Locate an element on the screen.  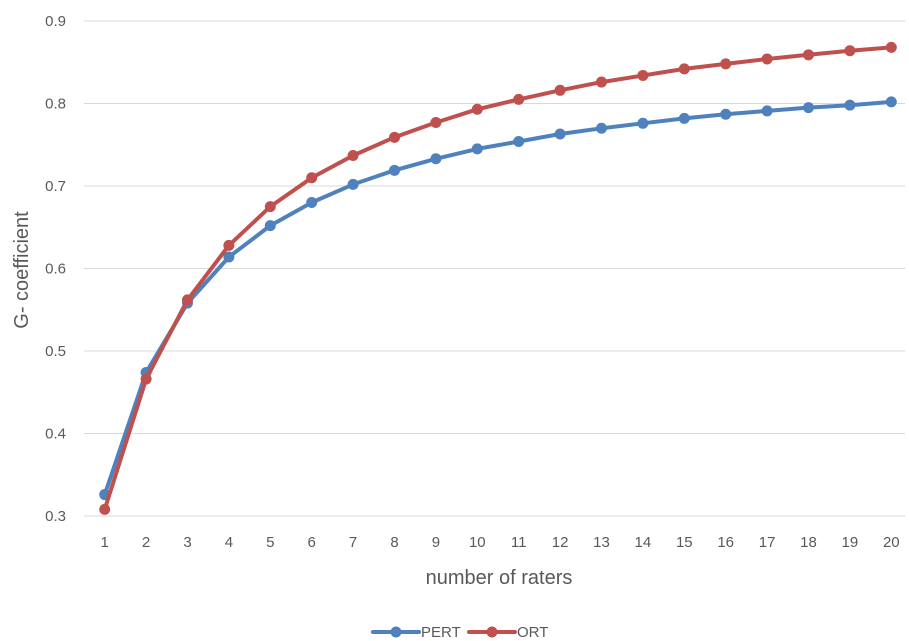
x-tick-label: 11 is located at coordinates (519, 542).